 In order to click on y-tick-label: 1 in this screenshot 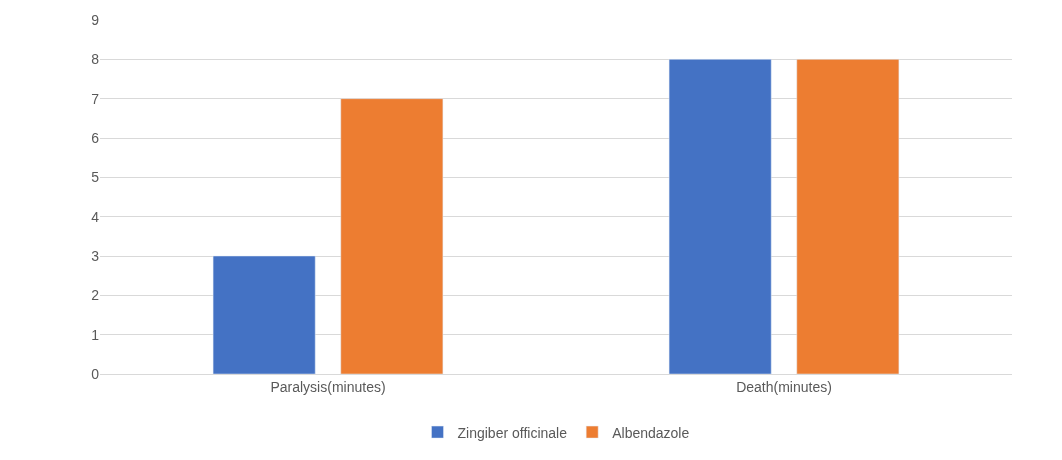, I will do `click(95, 334)`.